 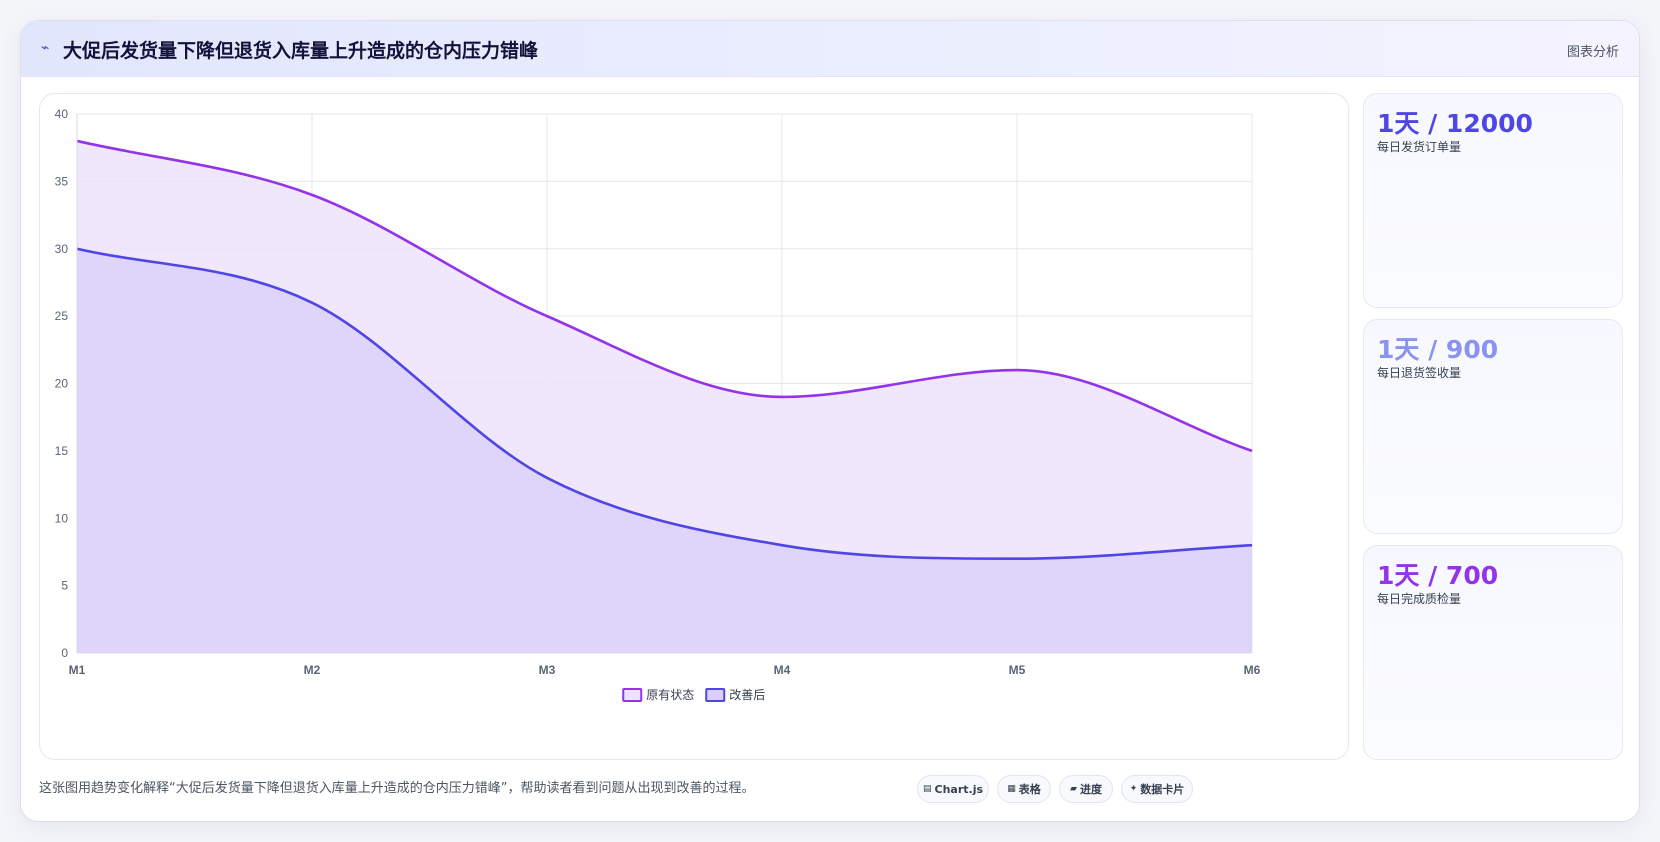 What do you see at coordinates (77, 670) in the screenshot?
I see `x-tick-label: M1` at bounding box center [77, 670].